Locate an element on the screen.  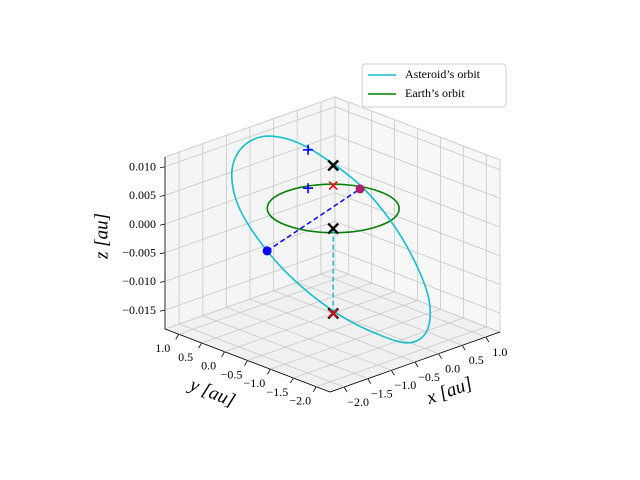
z-tick-label: 0.010 is located at coordinates (142, 166).